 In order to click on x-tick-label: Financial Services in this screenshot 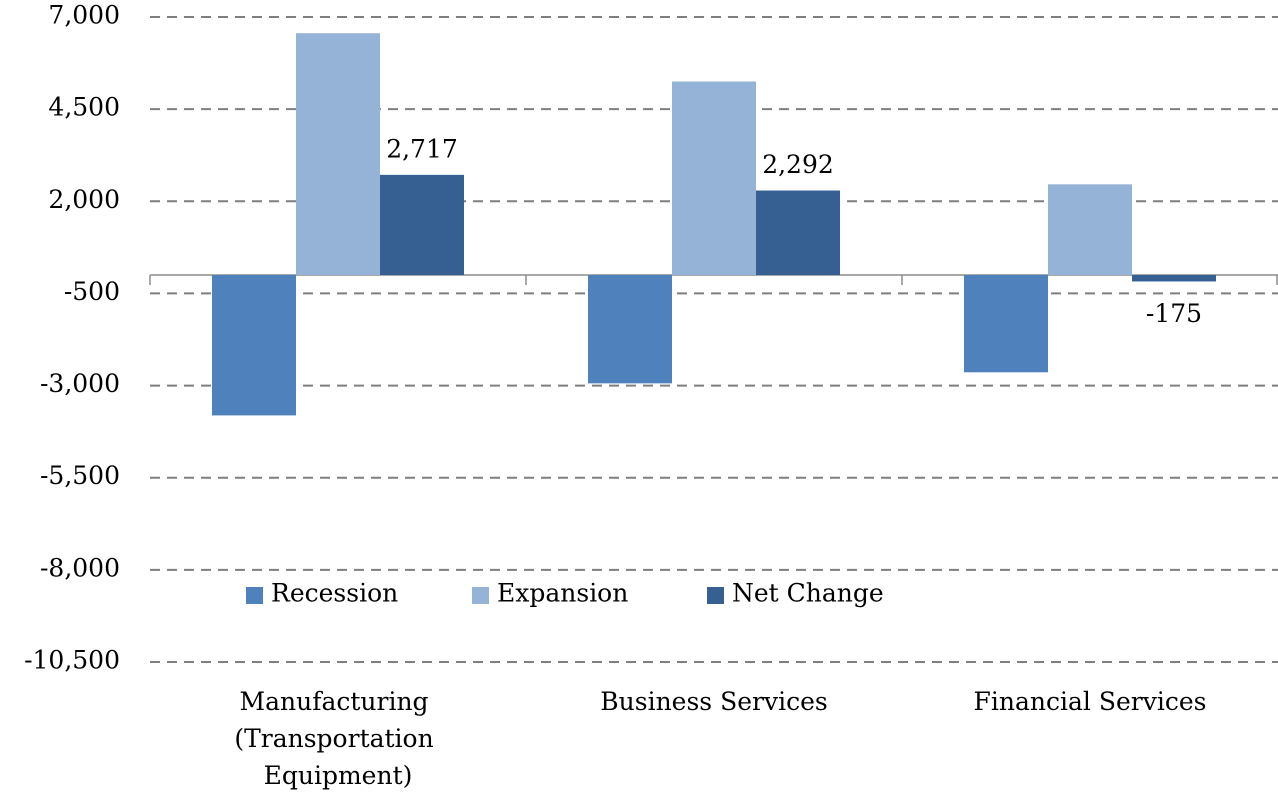, I will do `click(1090, 701)`.